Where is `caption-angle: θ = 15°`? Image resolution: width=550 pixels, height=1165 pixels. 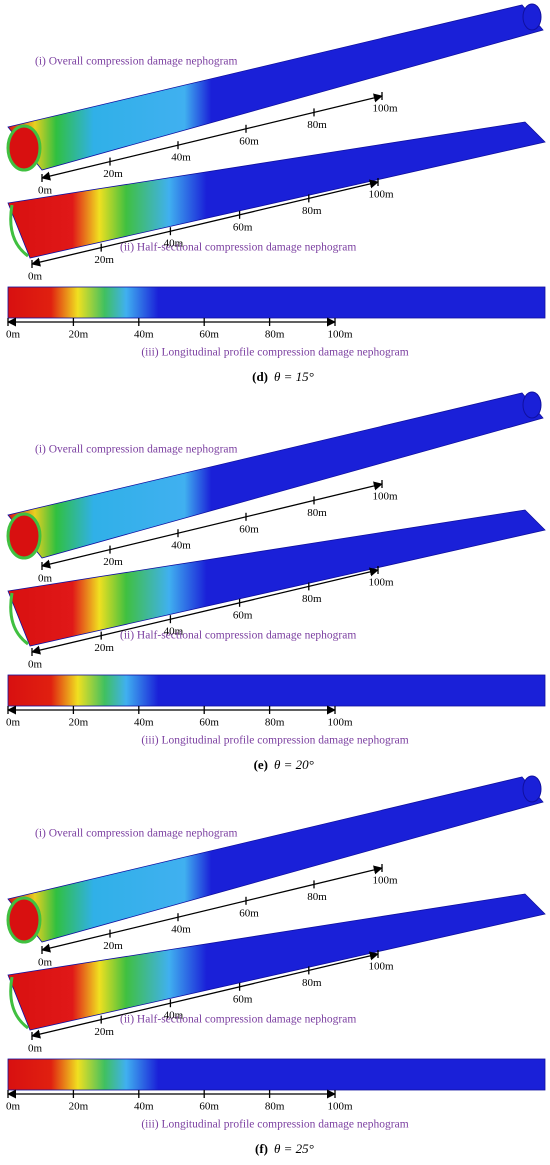 caption-angle: θ = 15° is located at coordinates (294, 376).